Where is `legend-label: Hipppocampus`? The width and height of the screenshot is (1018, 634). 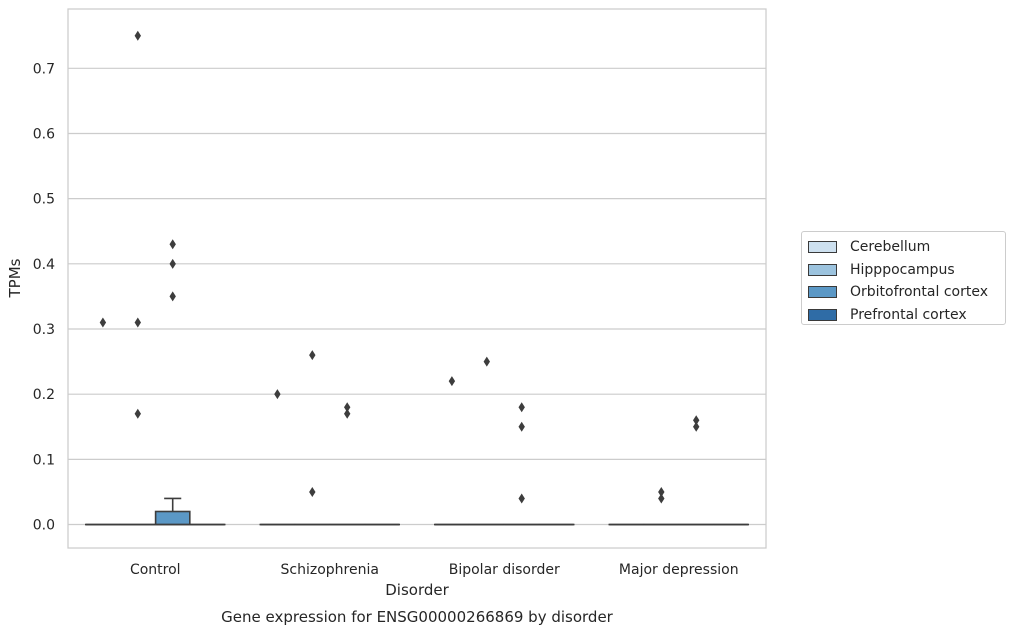
legend-label: Hipppocampus is located at coordinates (902, 269).